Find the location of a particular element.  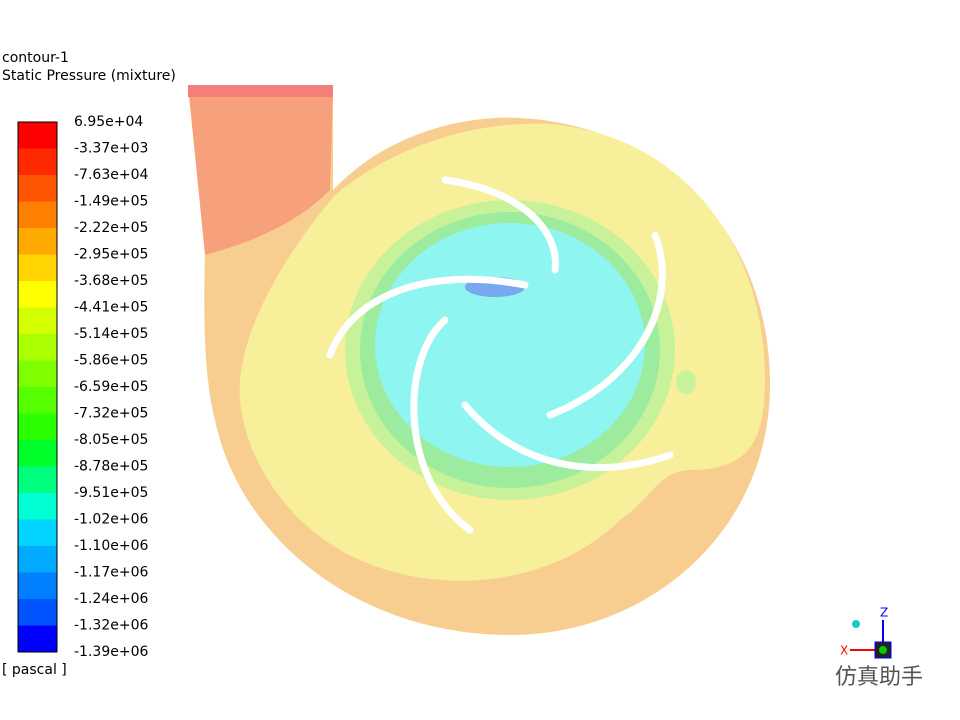

legend-label: -6.59e+05 is located at coordinates (111, 387).